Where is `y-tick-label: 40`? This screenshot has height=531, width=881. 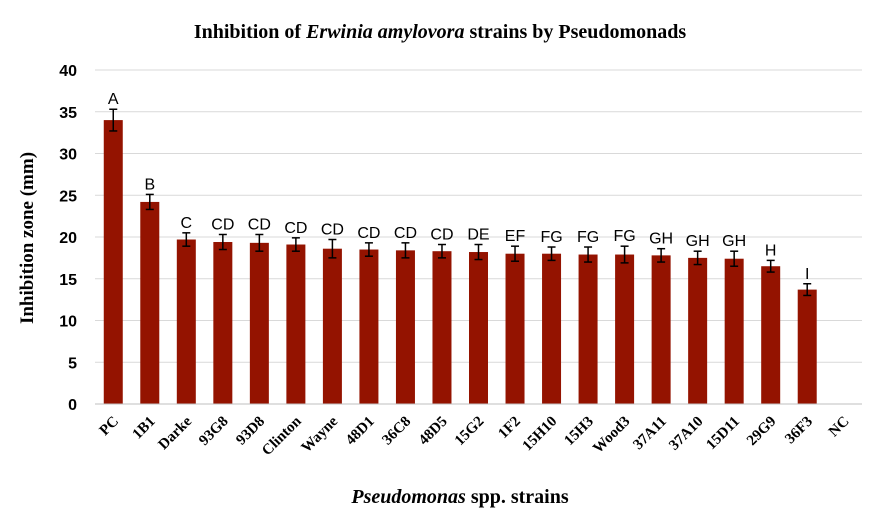 y-tick-label: 40 is located at coordinates (68, 71).